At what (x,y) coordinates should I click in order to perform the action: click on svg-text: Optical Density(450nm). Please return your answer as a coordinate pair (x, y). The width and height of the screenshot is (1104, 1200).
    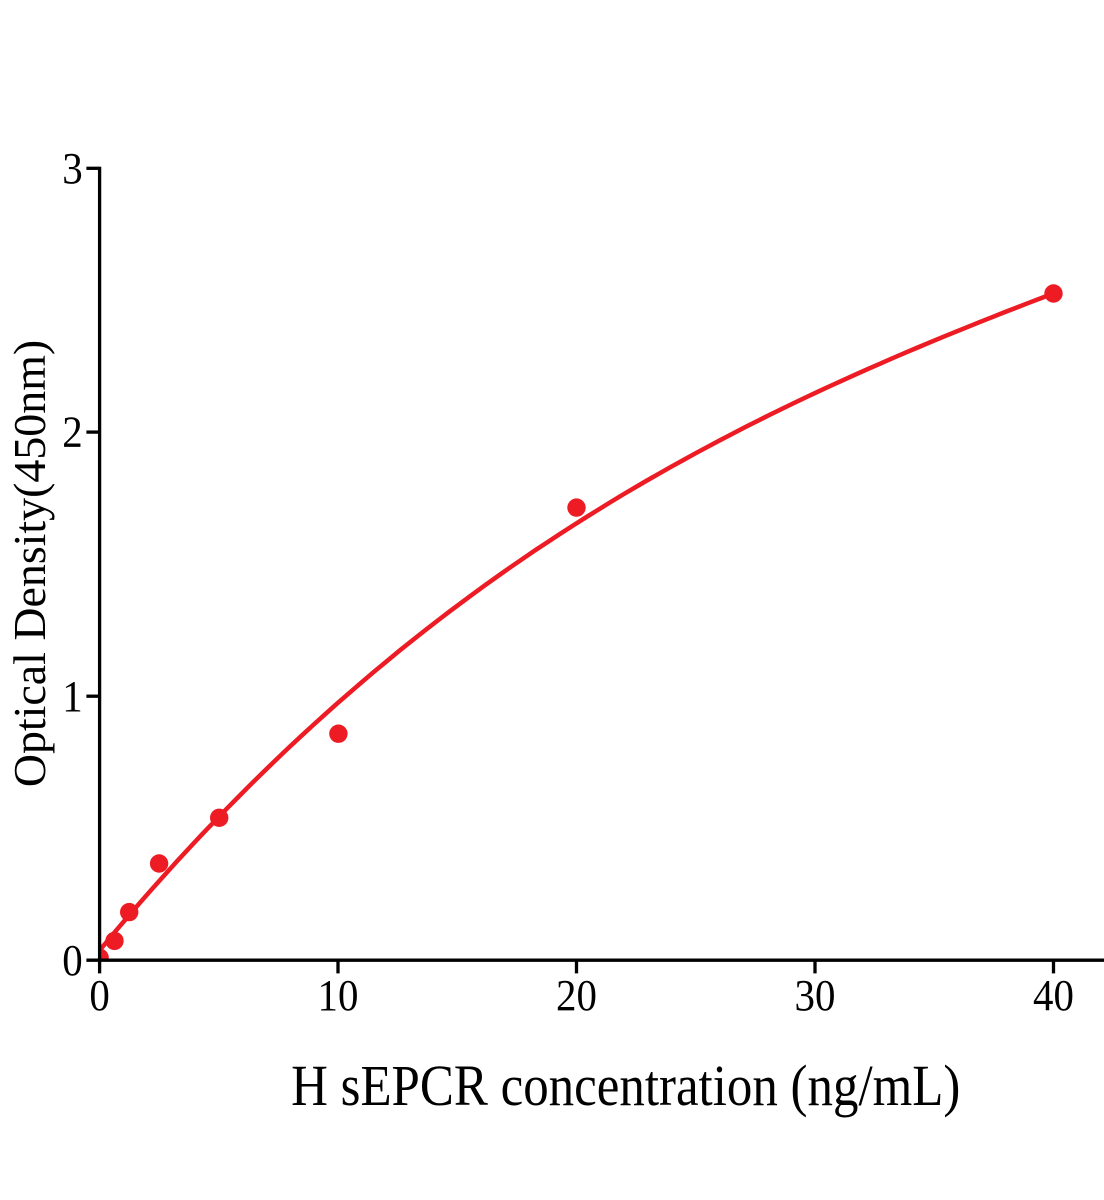
    Looking at the image, I should click on (29, 563).